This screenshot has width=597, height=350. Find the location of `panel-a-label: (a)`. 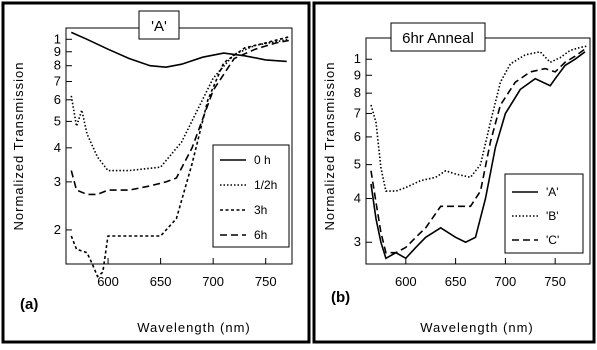

panel-a-label: (a) is located at coordinates (29, 304).